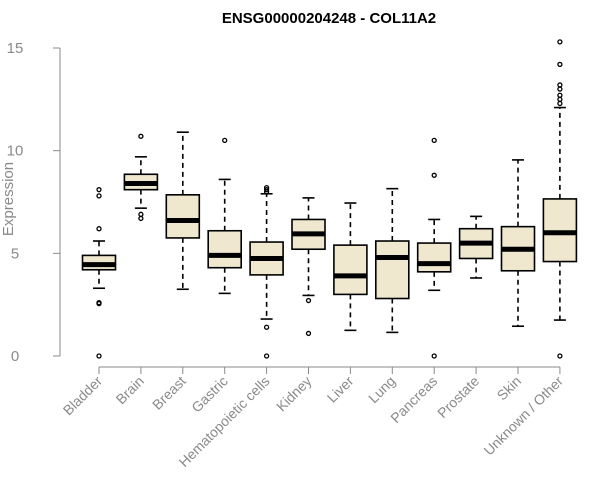 The image size is (600, 500). Describe the element at coordinates (99, 273) in the screenshot. I see `box-bladder` at that location.